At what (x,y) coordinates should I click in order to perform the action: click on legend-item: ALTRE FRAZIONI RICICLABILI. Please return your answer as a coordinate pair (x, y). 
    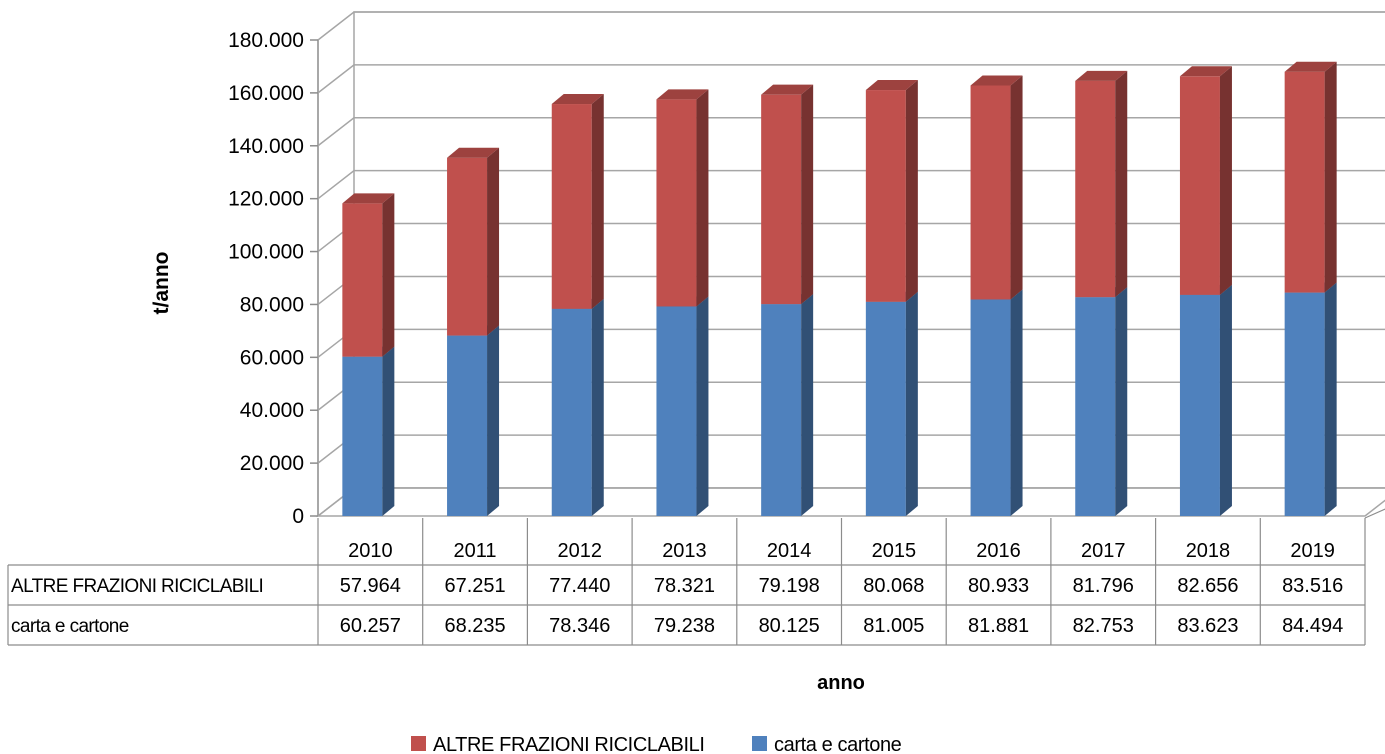
    Looking at the image, I should click on (558, 744).